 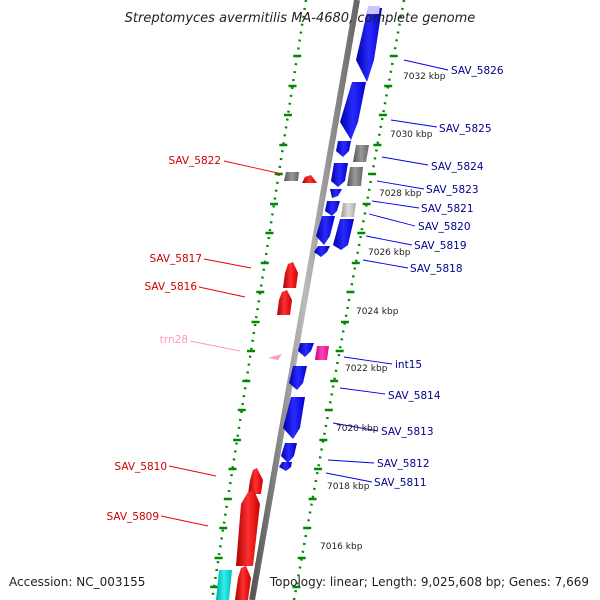 What do you see at coordinates (132, 517) in the screenshot?
I see `label-sav5809: SAV_5809` at bounding box center [132, 517].